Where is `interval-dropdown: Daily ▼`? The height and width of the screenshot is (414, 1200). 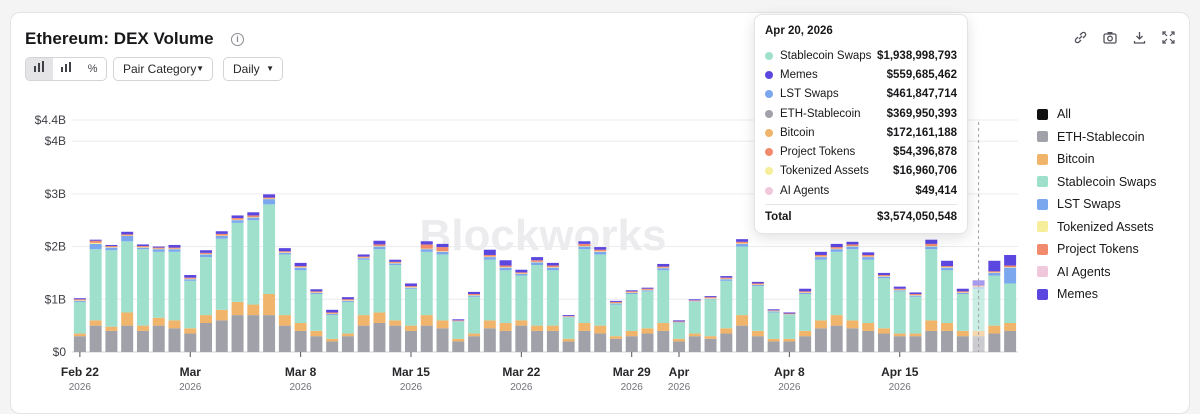 interval-dropdown: Daily ▼ is located at coordinates (253, 69).